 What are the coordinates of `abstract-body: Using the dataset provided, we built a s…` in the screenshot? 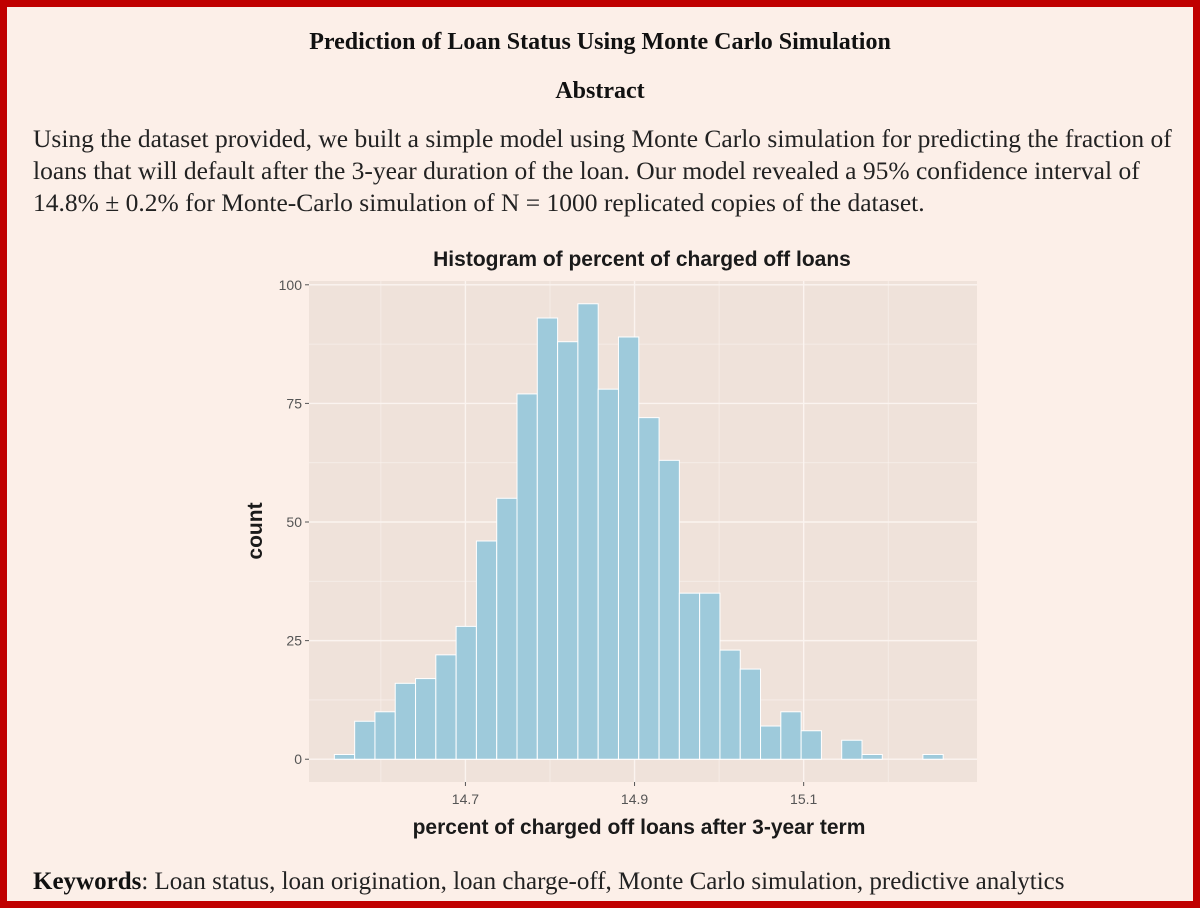 It's located at (602, 170).